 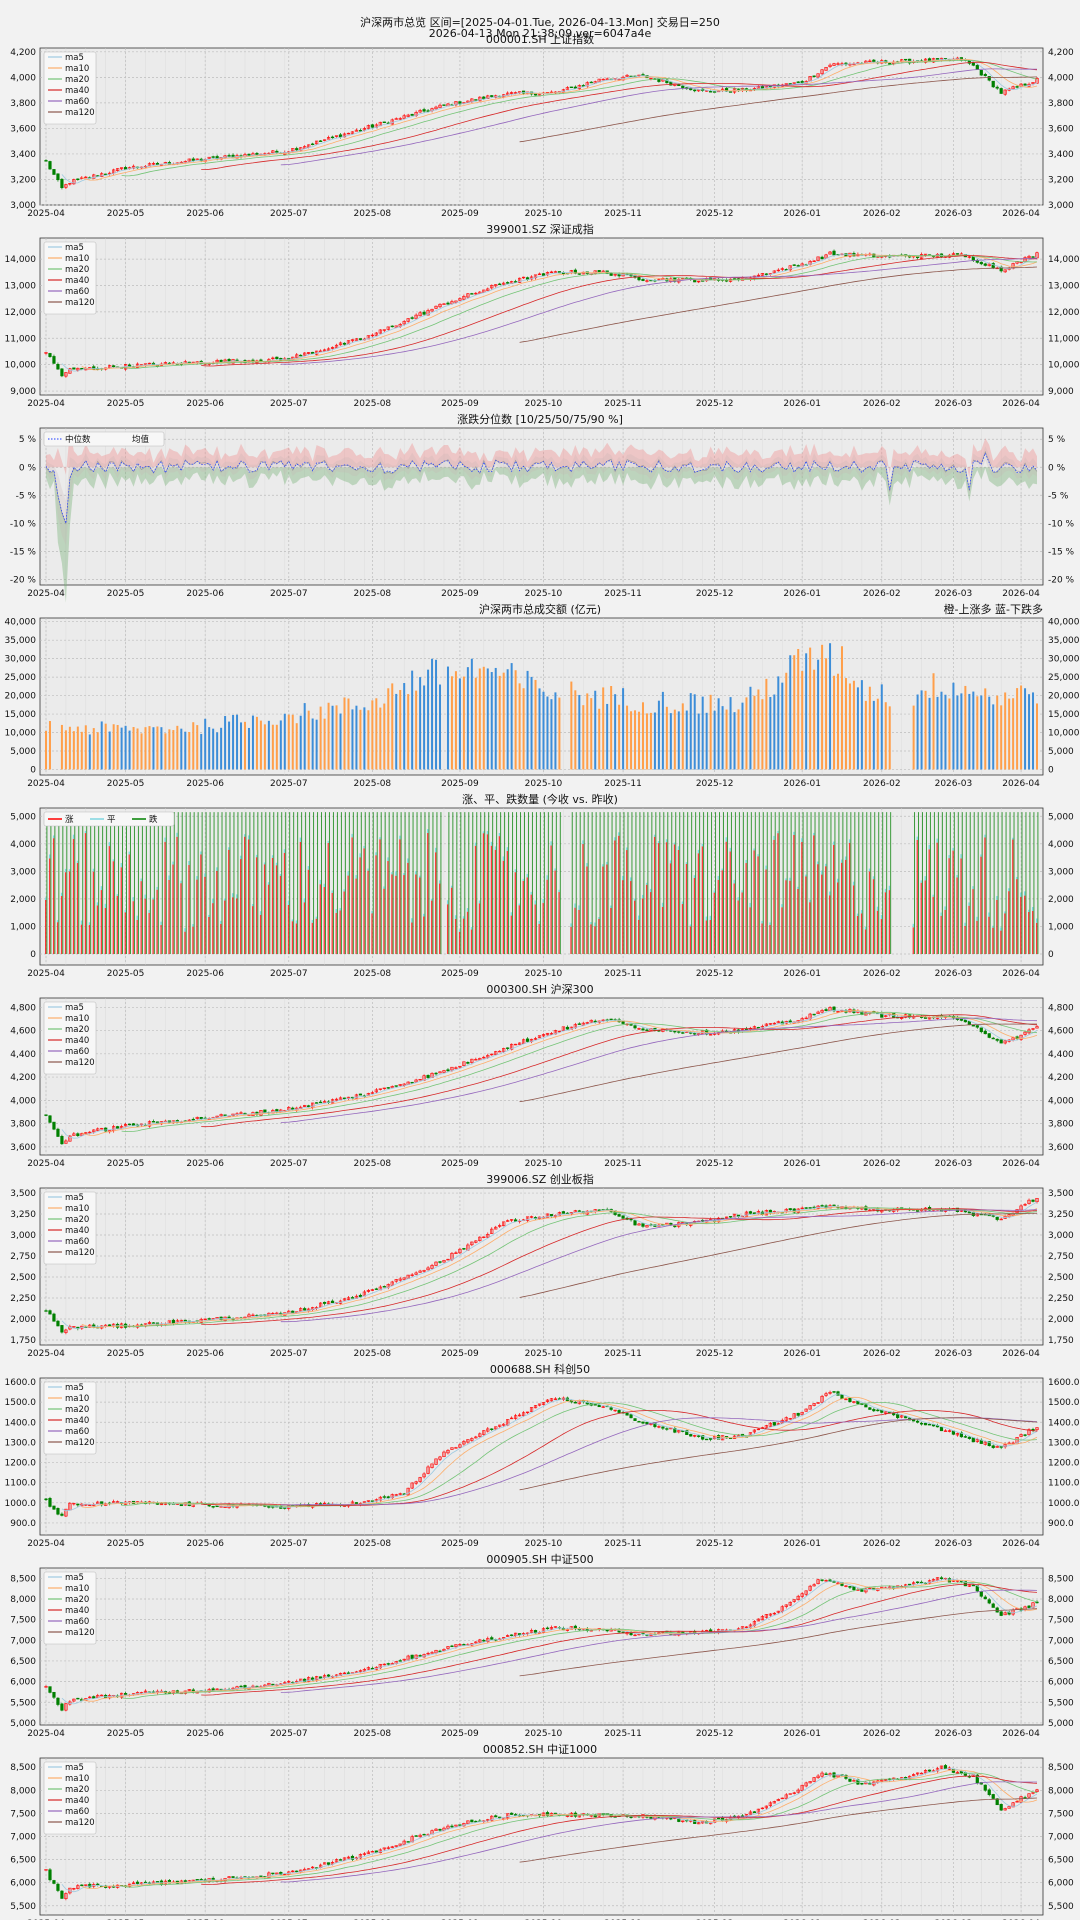 I want to click on legend-entry: ma40, so click(x=77, y=1801).